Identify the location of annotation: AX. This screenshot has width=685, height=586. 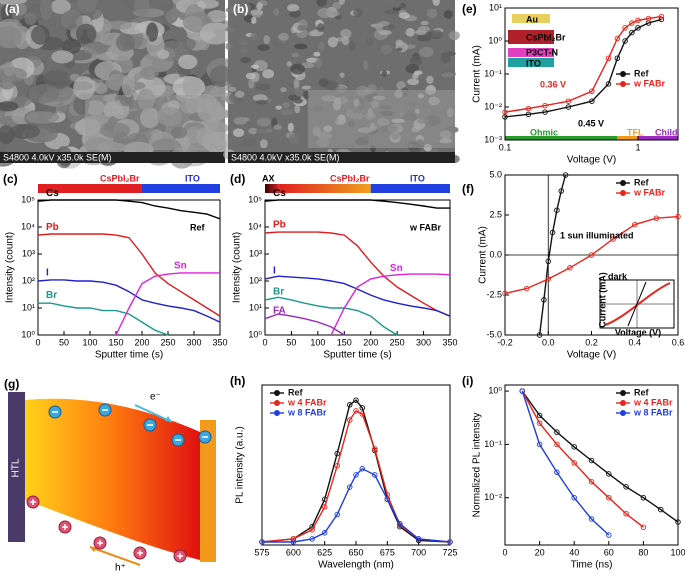
(268, 178).